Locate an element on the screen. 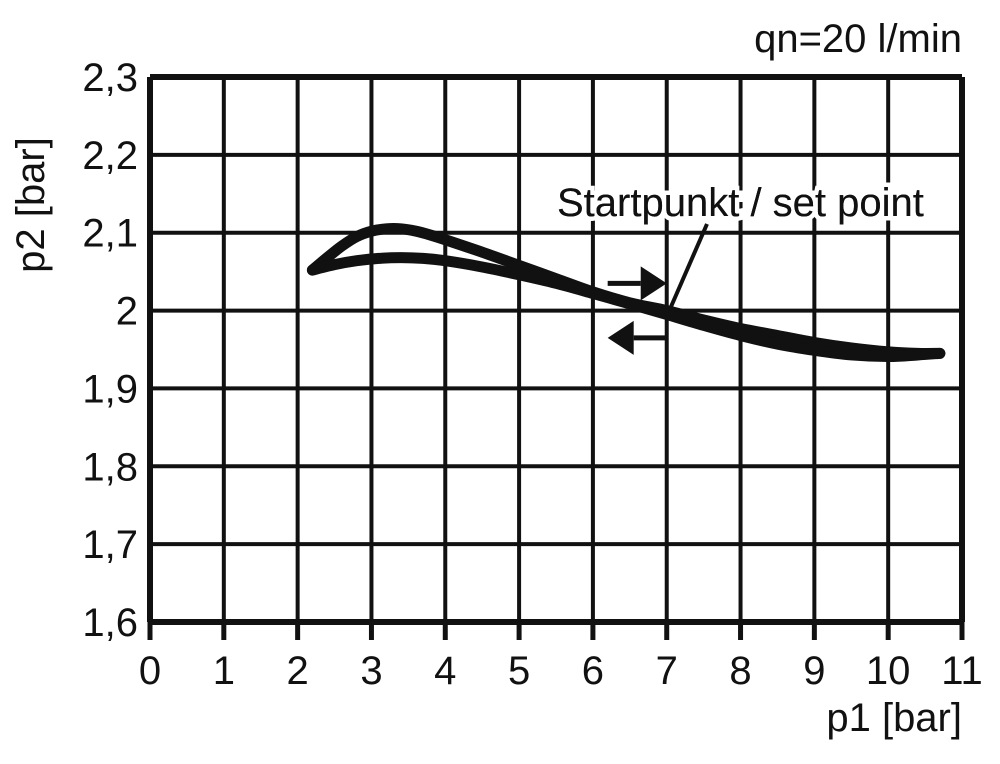 The width and height of the screenshot is (1000, 764). x-axis-tick-labels: 0 1 2 3 4 5 6 7 8 9 10 11 is located at coordinates (561, 671).